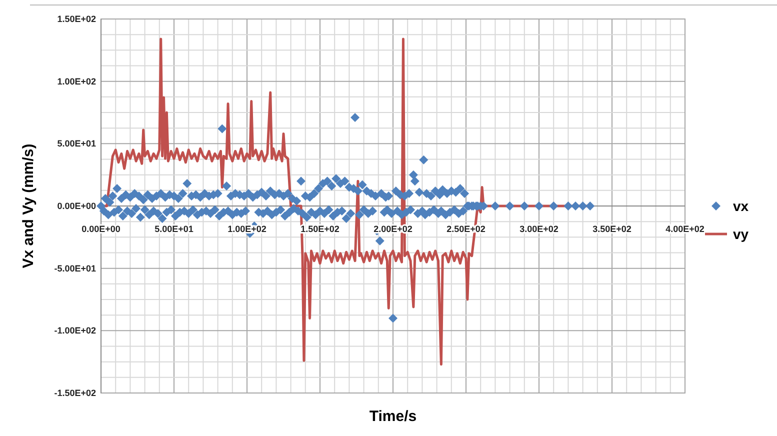 The image size is (777, 436). What do you see at coordinates (101, 229) in the screenshot?
I see `x-tick-label: 0.00E+00` at bounding box center [101, 229].